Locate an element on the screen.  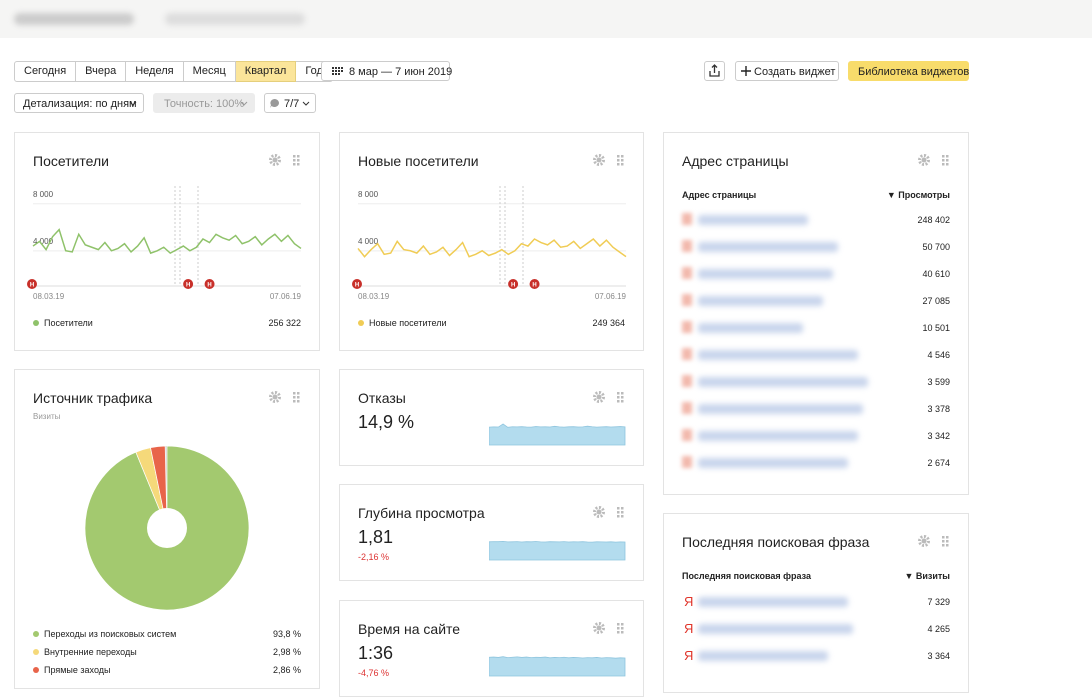
bounce-widget: Отказы 14,9 % is located at coordinates (491, 417).